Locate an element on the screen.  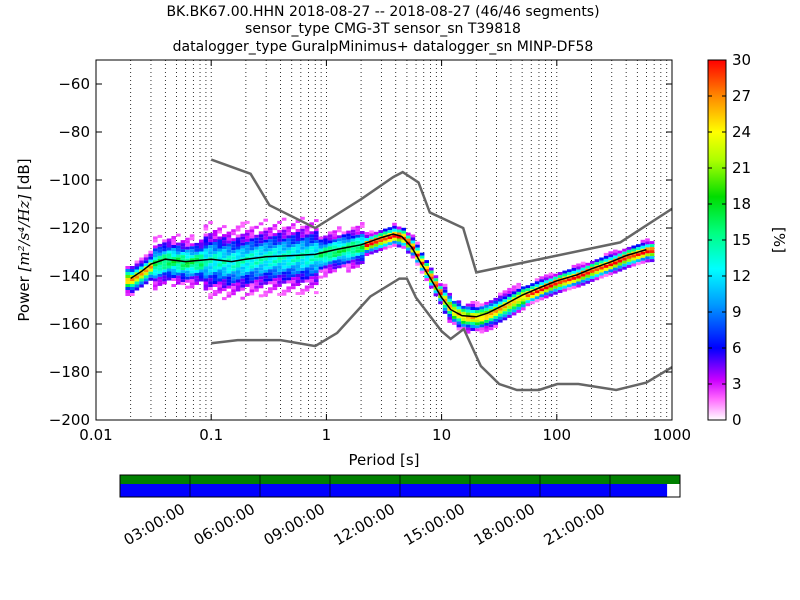
colorbar-tick-label: 27 is located at coordinates (741, 96).